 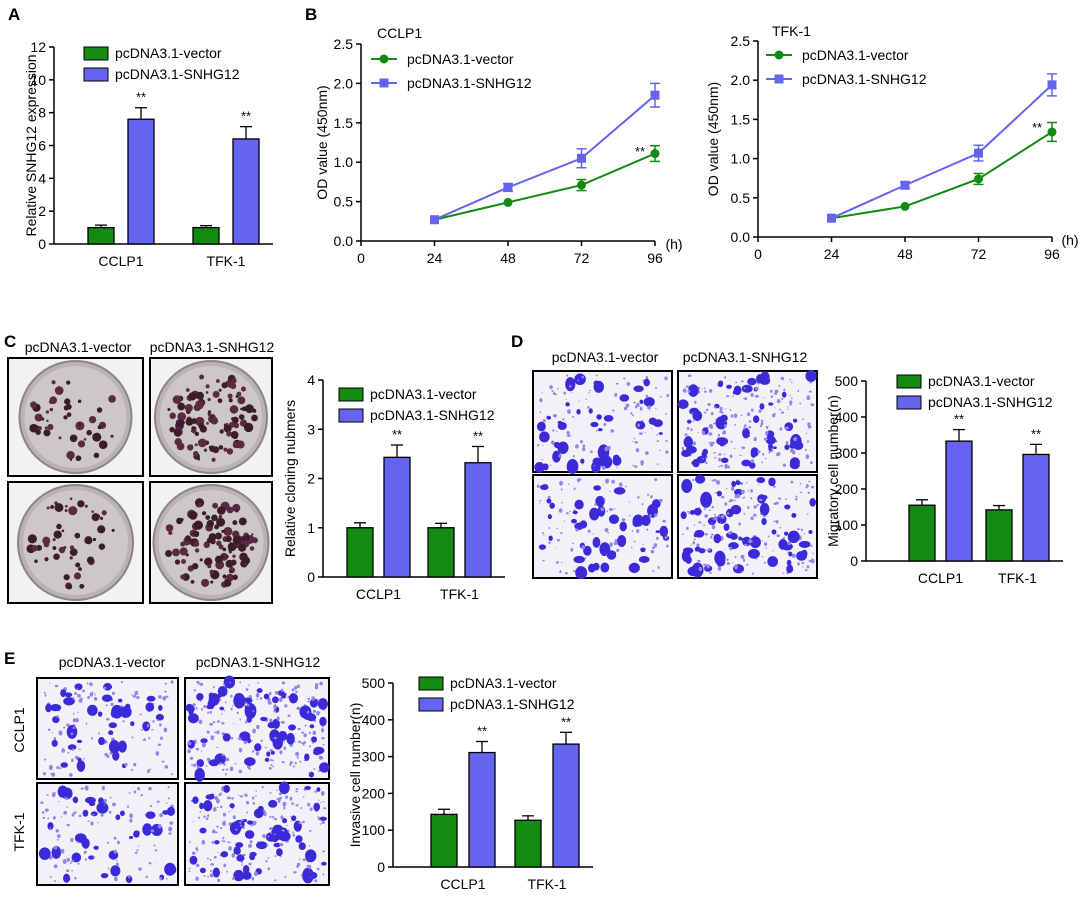 What do you see at coordinates (847, 489) in the screenshot?
I see `D-y-tick-label: 200` at bounding box center [847, 489].